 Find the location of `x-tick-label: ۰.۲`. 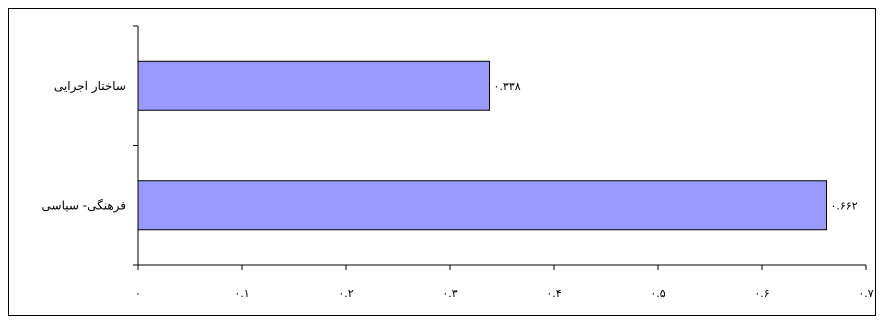

x-tick-label: ۰.۲ is located at coordinates (345, 293).